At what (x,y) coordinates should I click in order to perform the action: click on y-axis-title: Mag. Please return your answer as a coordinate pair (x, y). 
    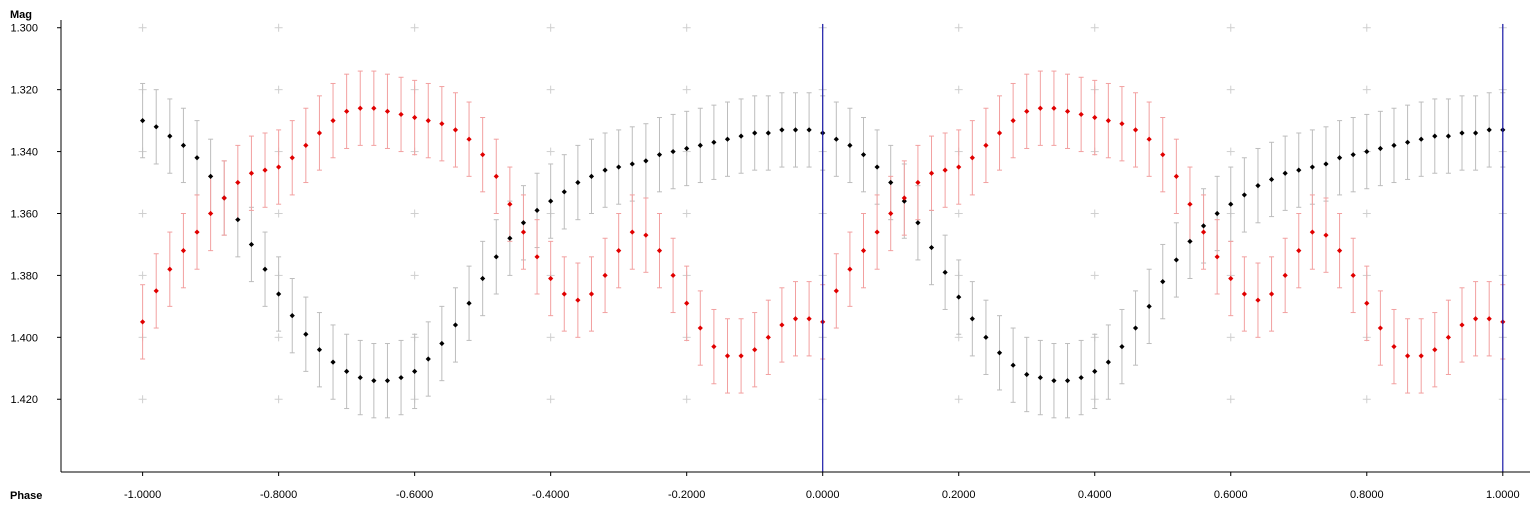
    Looking at the image, I should click on (21, 15).